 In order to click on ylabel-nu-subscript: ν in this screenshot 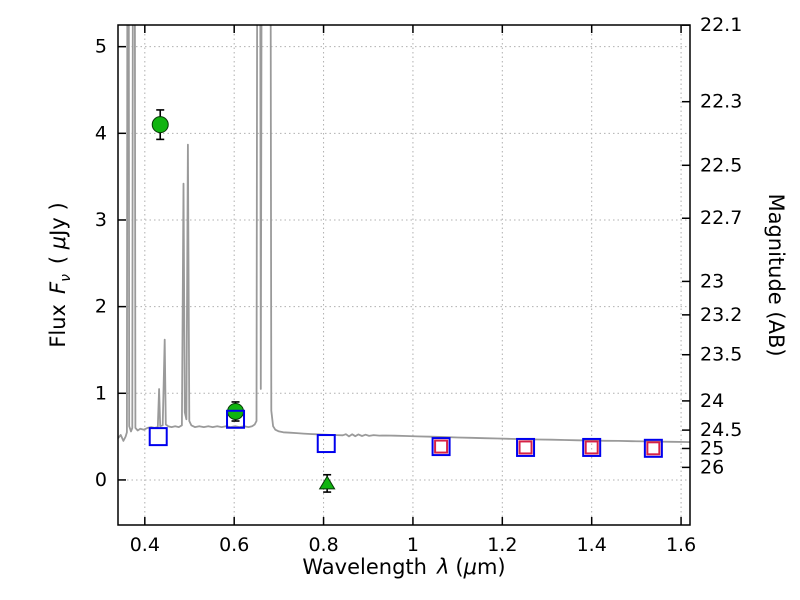, I will do `click(66, 278)`.